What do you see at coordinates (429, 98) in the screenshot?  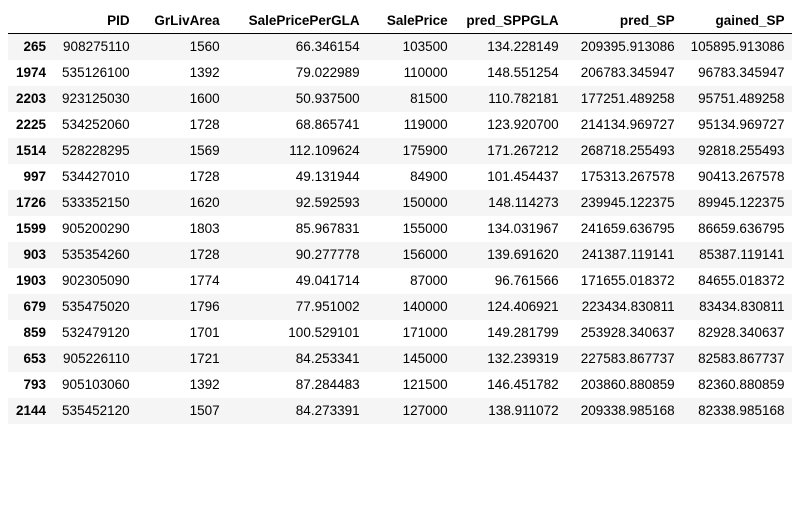 I see `cell-saleprice: 81500` at bounding box center [429, 98].